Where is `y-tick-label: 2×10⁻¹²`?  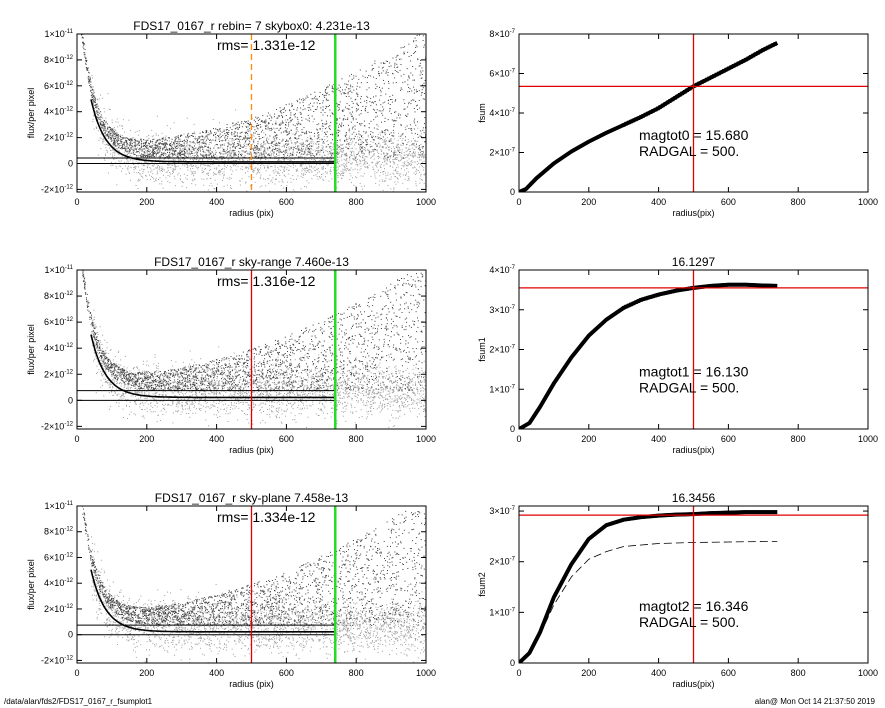 y-tick-label: 2×10⁻¹² is located at coordinates (59, 138).